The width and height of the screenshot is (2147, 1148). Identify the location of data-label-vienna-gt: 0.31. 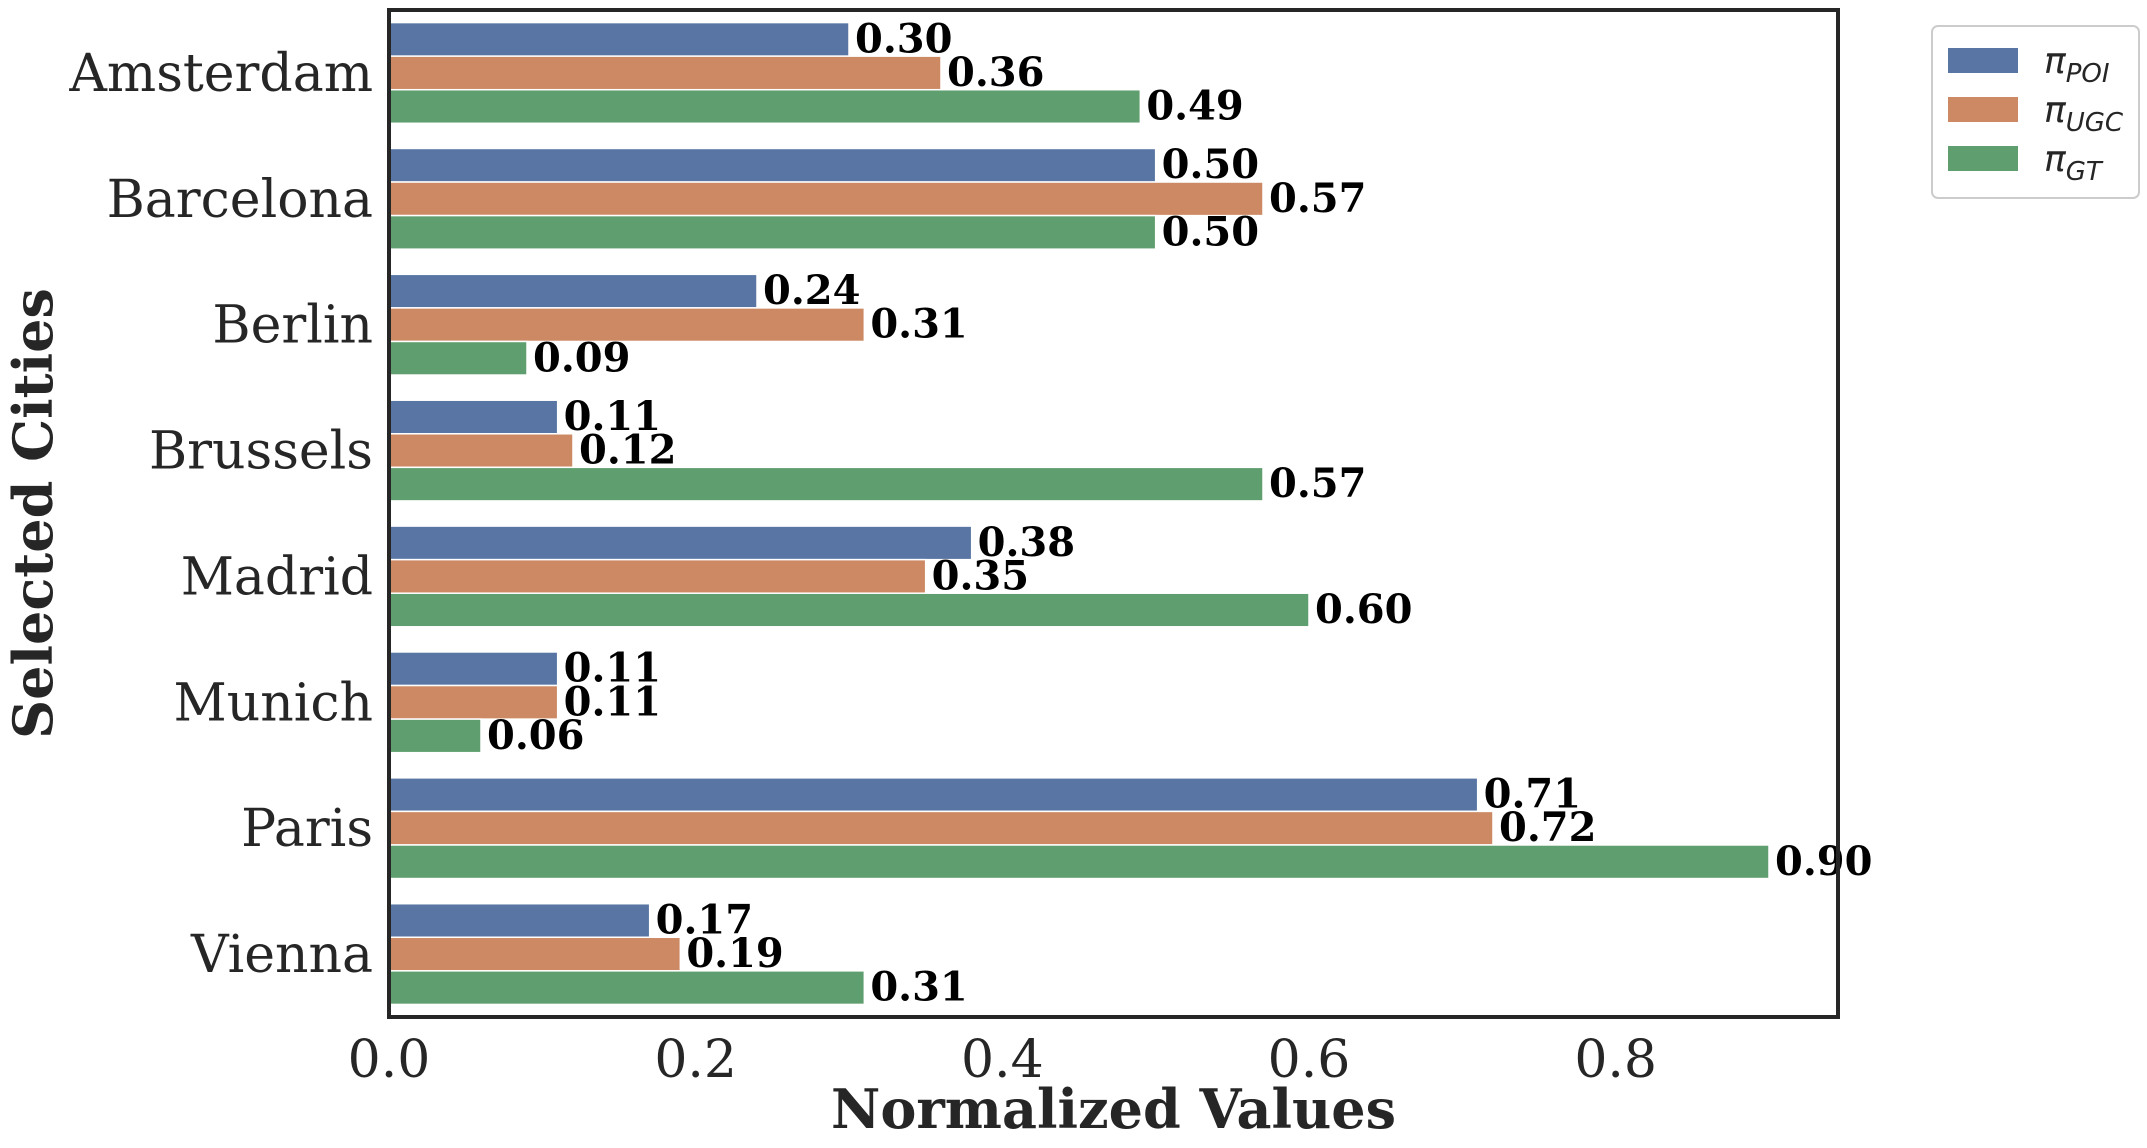
(918, 987).